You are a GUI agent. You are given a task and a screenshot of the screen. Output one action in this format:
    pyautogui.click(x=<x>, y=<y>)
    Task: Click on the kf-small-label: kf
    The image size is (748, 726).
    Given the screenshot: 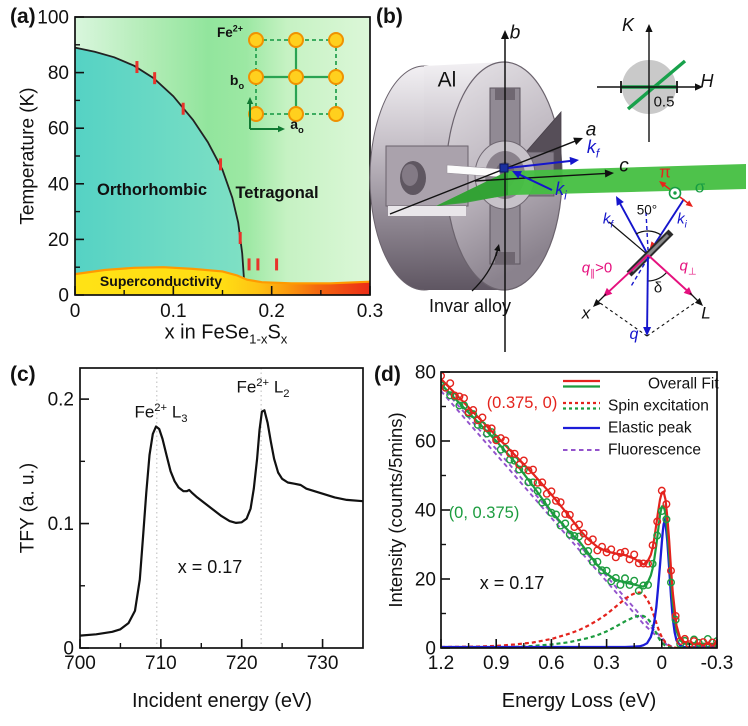 What is the action you would take?
    pyautogui.click(x=608, y=220)
    